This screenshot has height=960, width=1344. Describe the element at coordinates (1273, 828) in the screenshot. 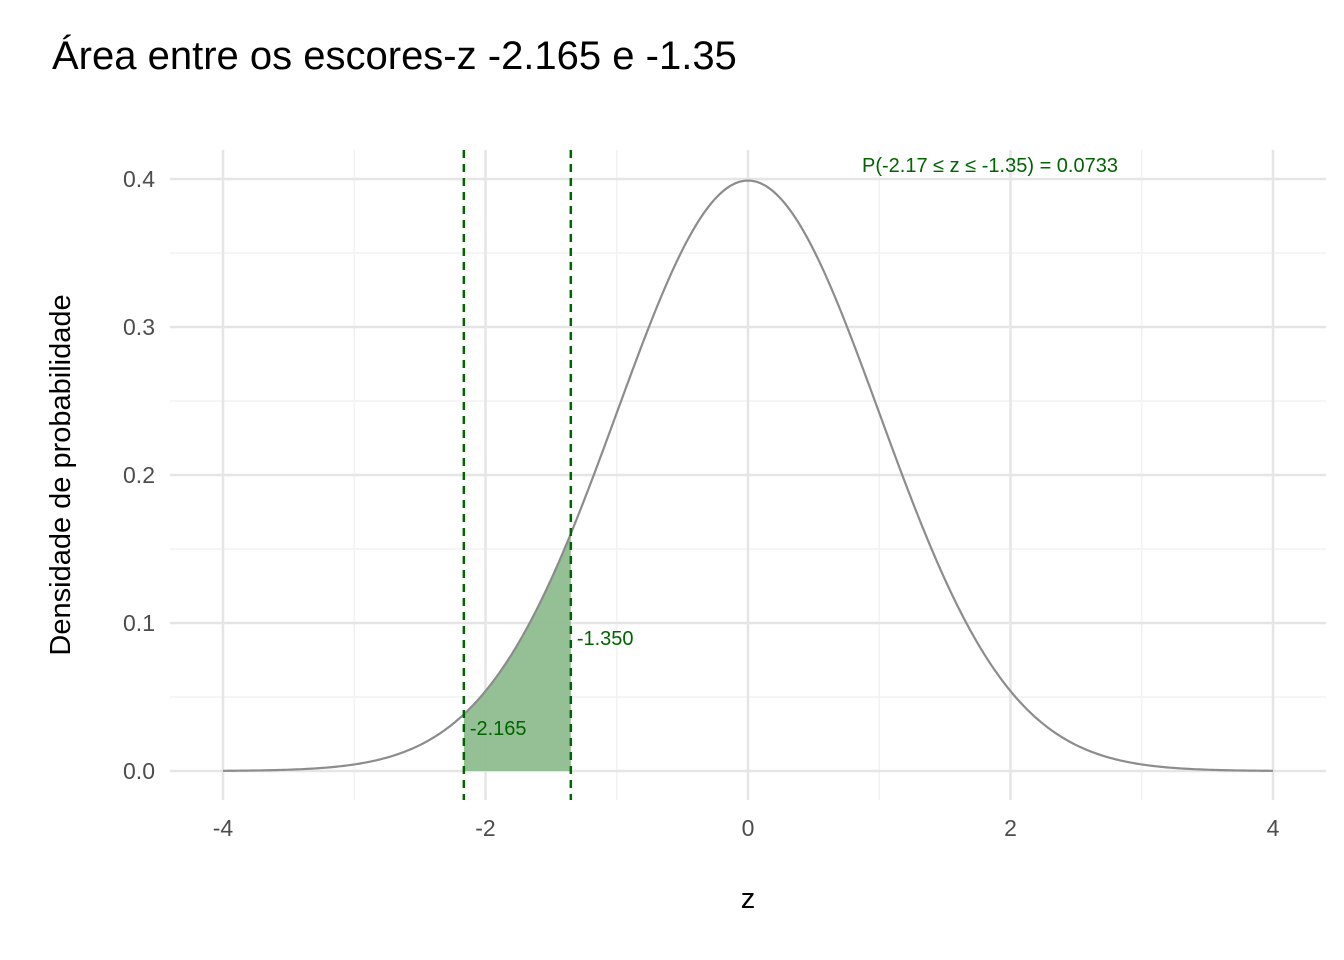

I see `x-tick-label: 4` at that location.